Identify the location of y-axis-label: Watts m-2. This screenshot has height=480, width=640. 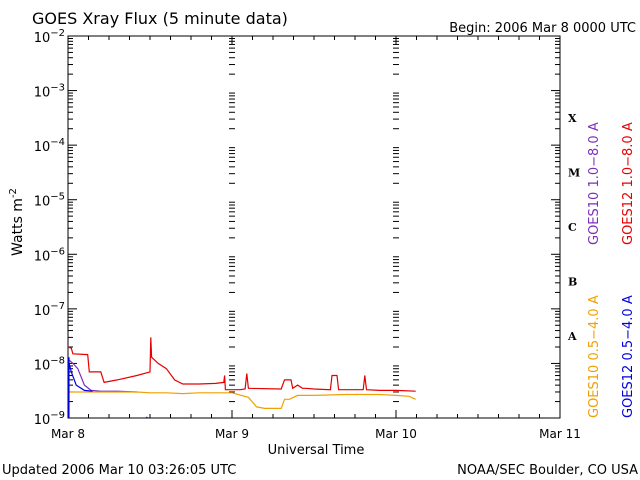
(17, 222).